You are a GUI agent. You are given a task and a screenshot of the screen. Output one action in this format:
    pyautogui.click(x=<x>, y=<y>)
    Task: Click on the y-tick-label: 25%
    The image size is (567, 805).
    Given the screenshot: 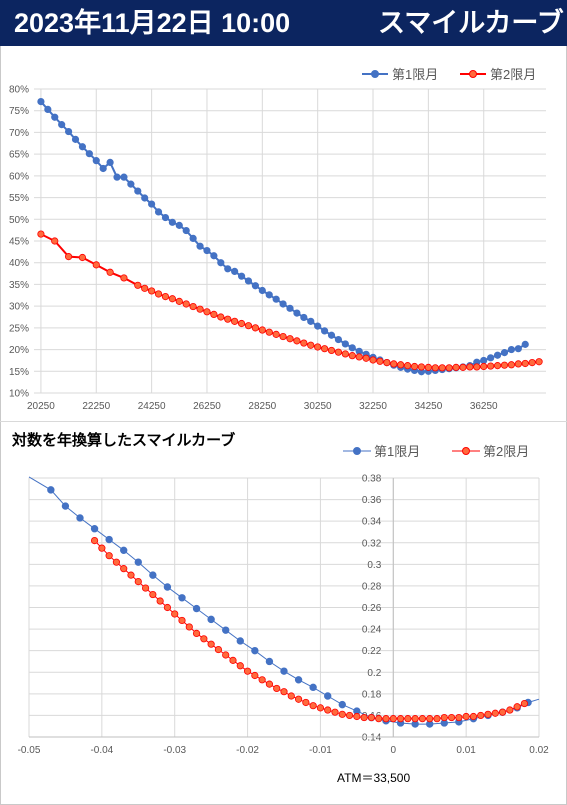 What is the action you would take?
    pyautogui.click(x=19, y=328)
    